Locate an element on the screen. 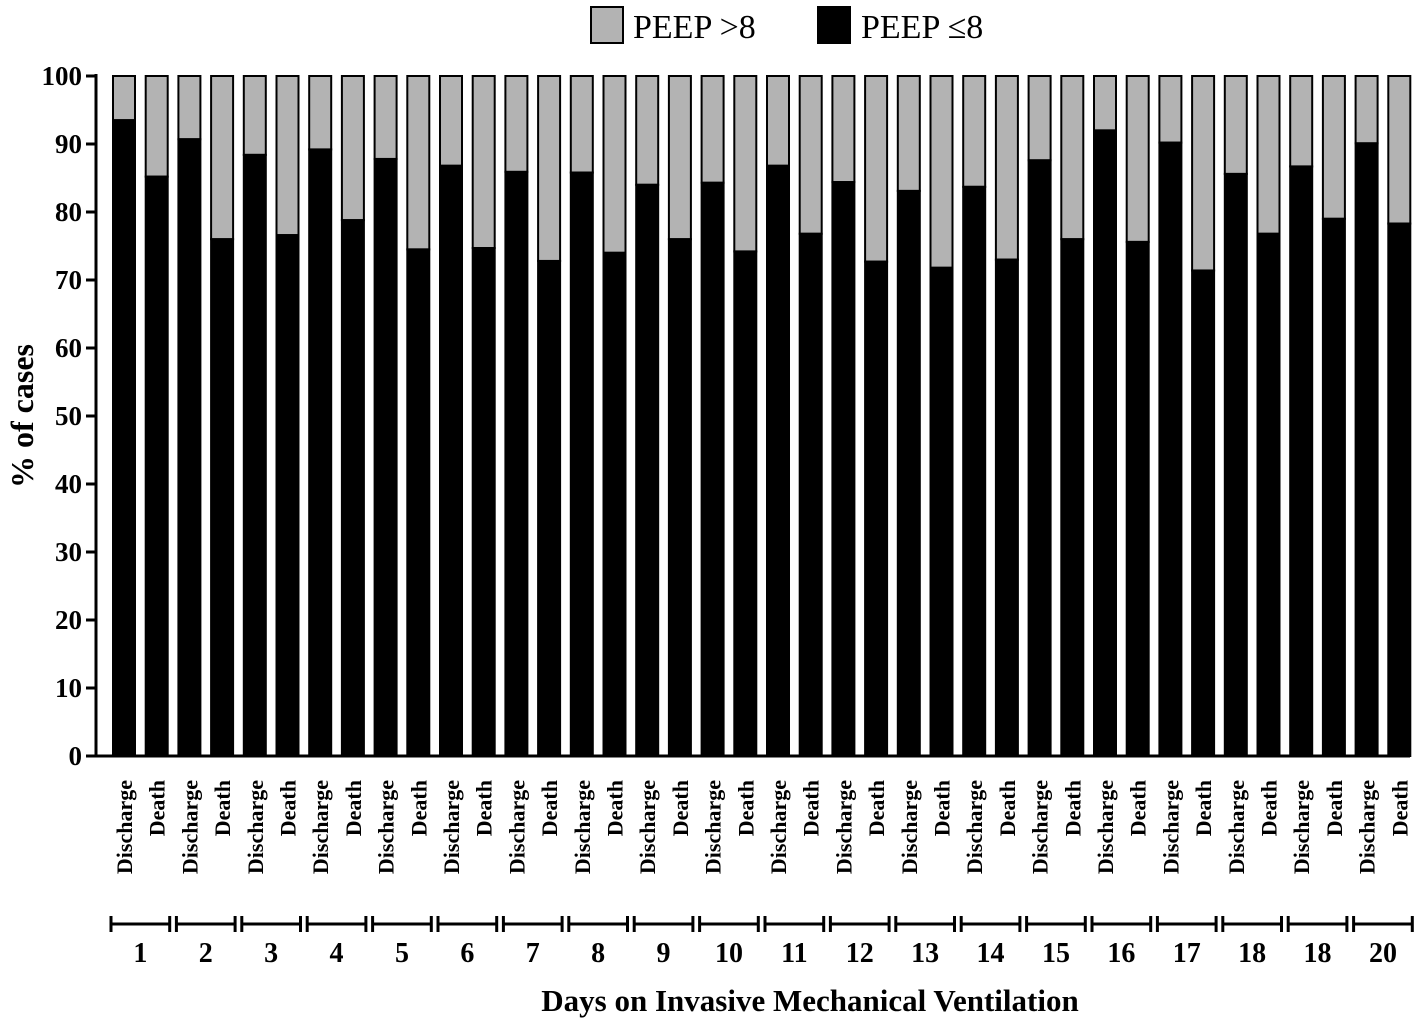 The width and height of the screenshot is (1419, 1029). group-label: 16 is located at coordinates (1121, 953).